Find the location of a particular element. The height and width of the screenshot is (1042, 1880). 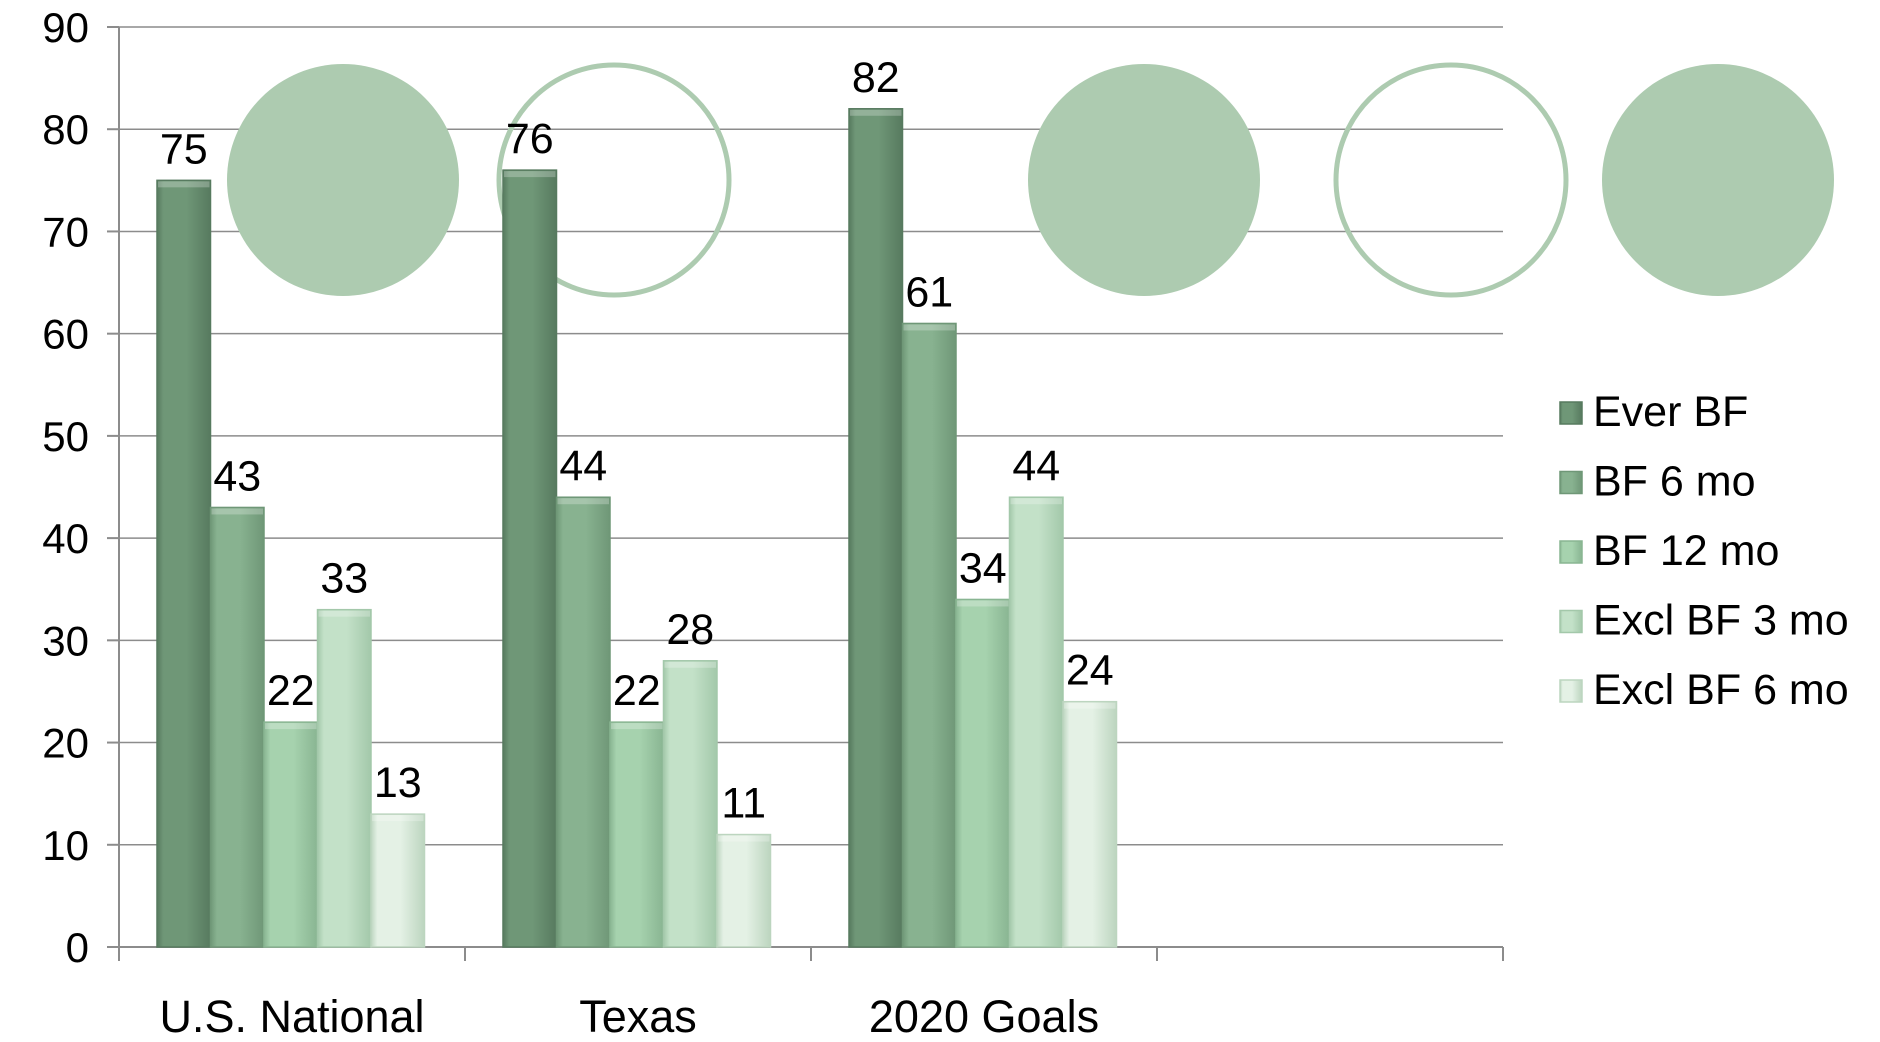

y-tick-label: 80 is located at coordinates (65, 129).